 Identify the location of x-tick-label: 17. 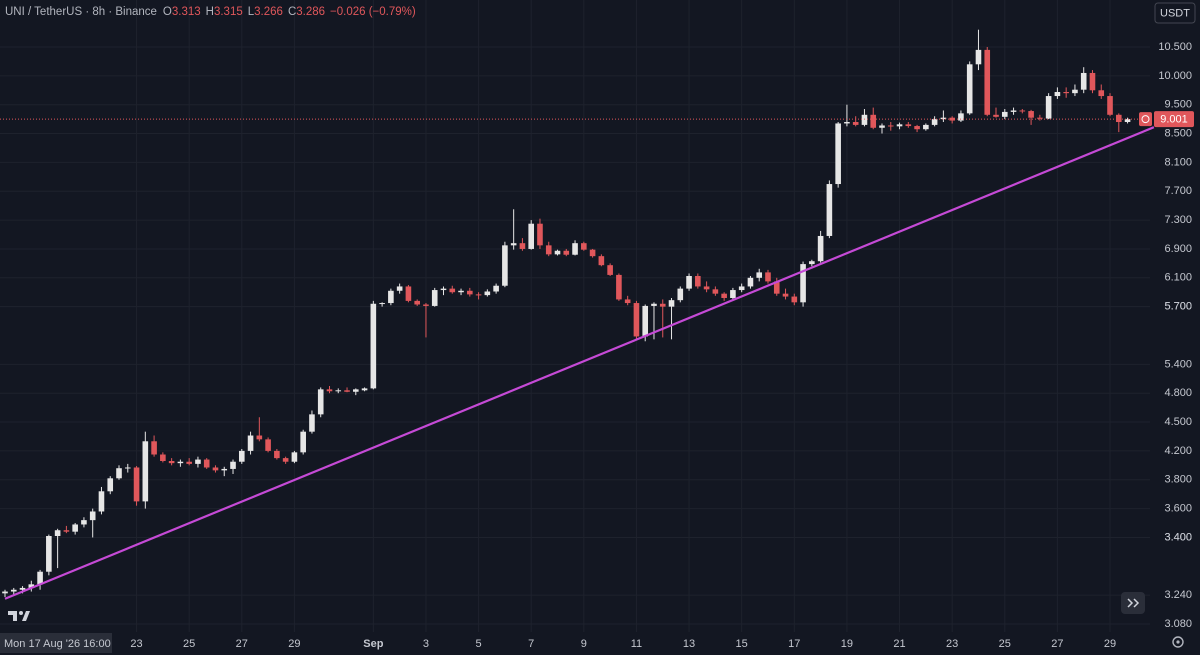
(794, 644).